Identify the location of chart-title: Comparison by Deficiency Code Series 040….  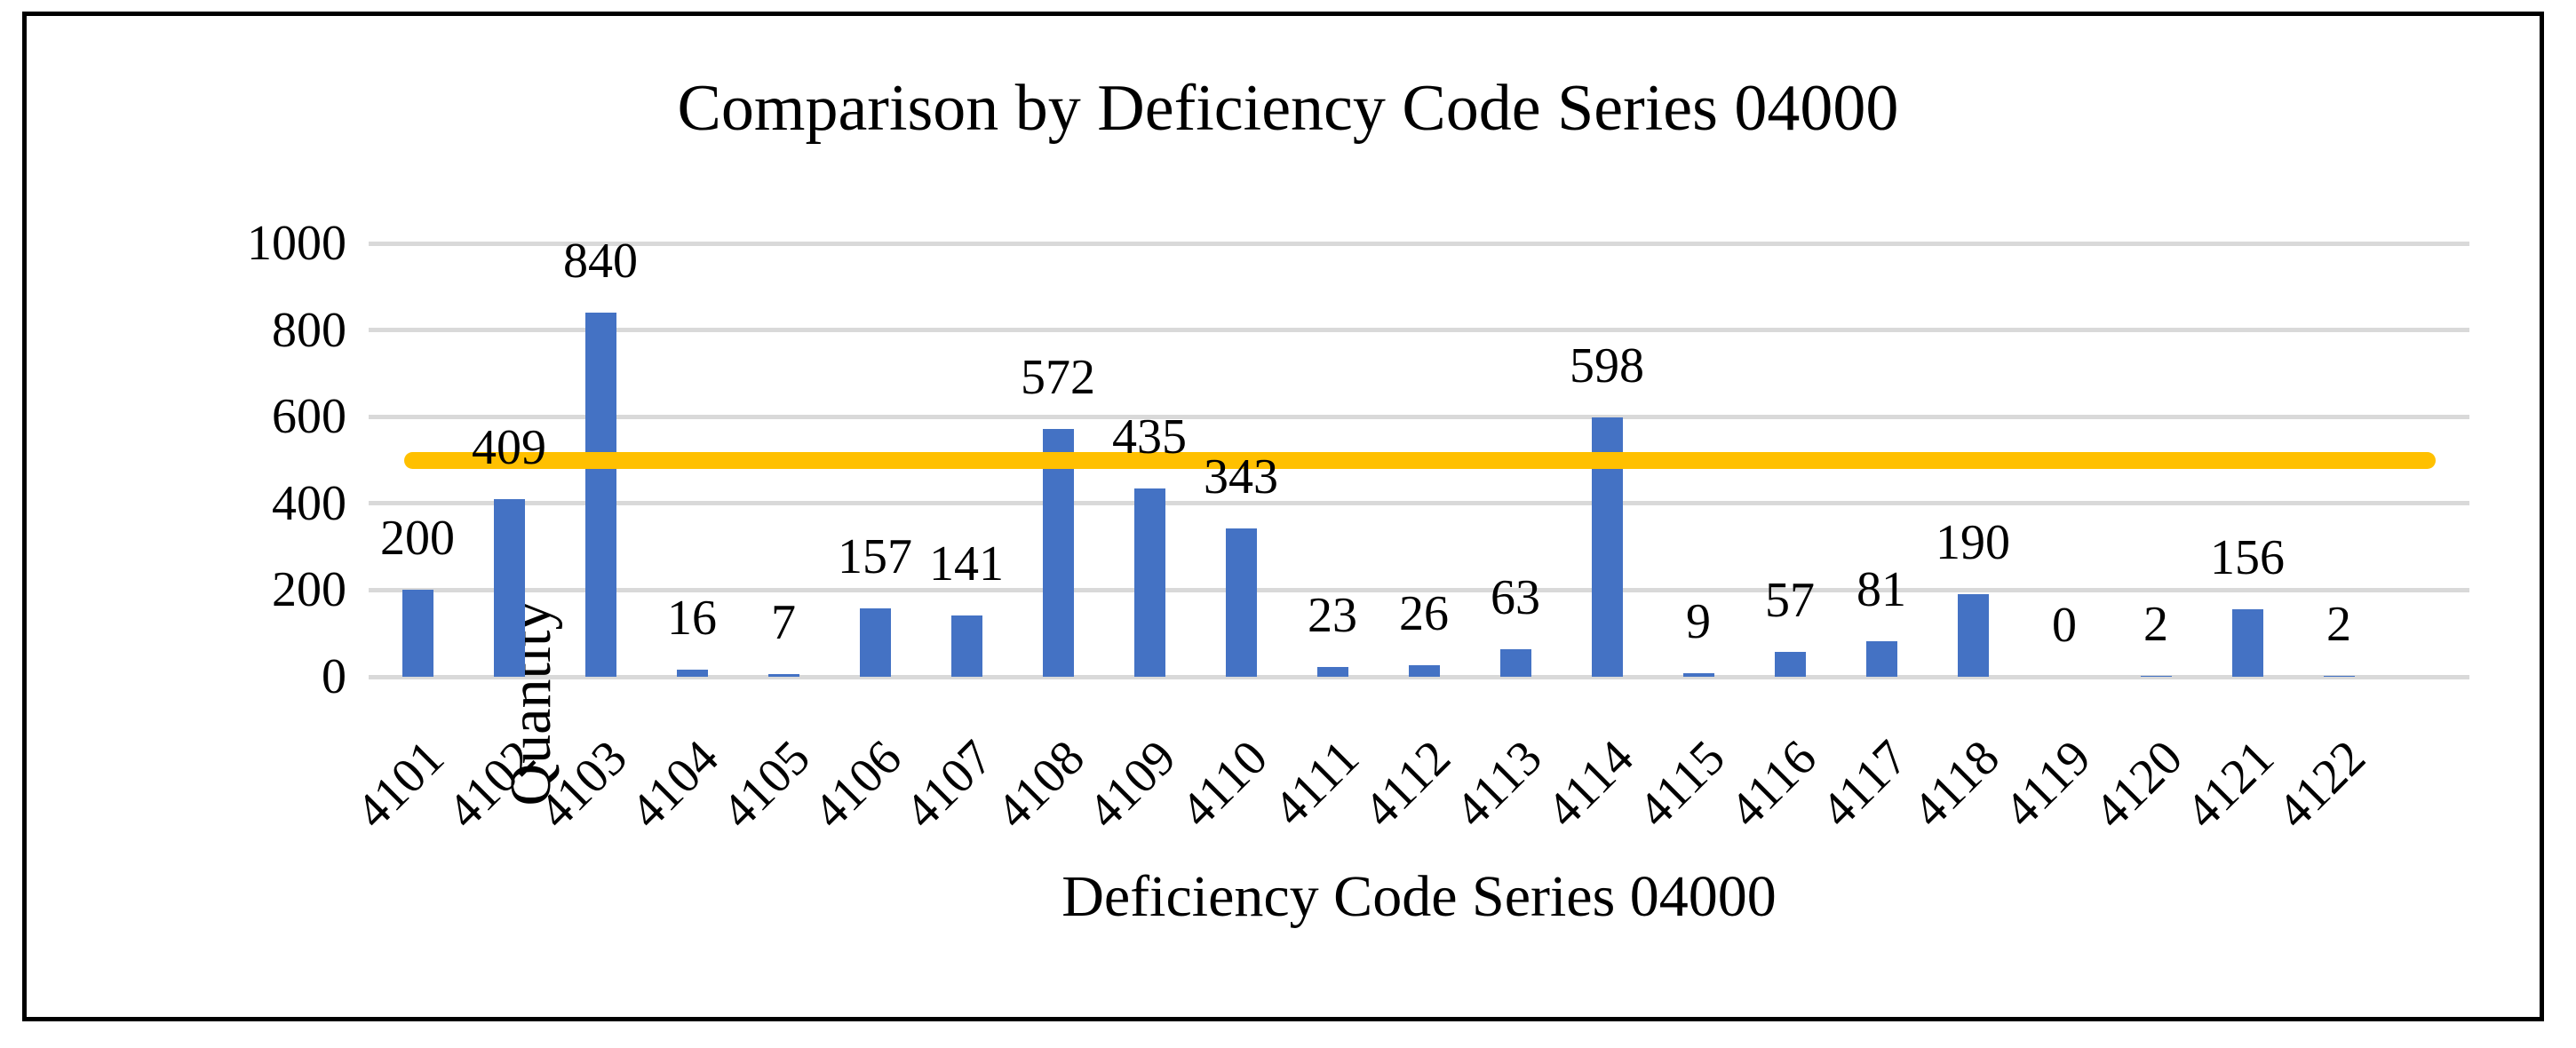
(1288, 108).